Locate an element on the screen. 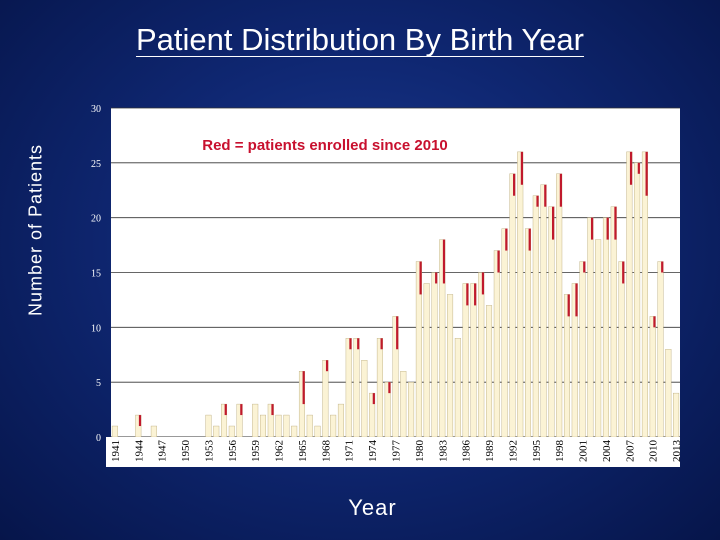  bar-1962 is located at coordinates (278, 426).